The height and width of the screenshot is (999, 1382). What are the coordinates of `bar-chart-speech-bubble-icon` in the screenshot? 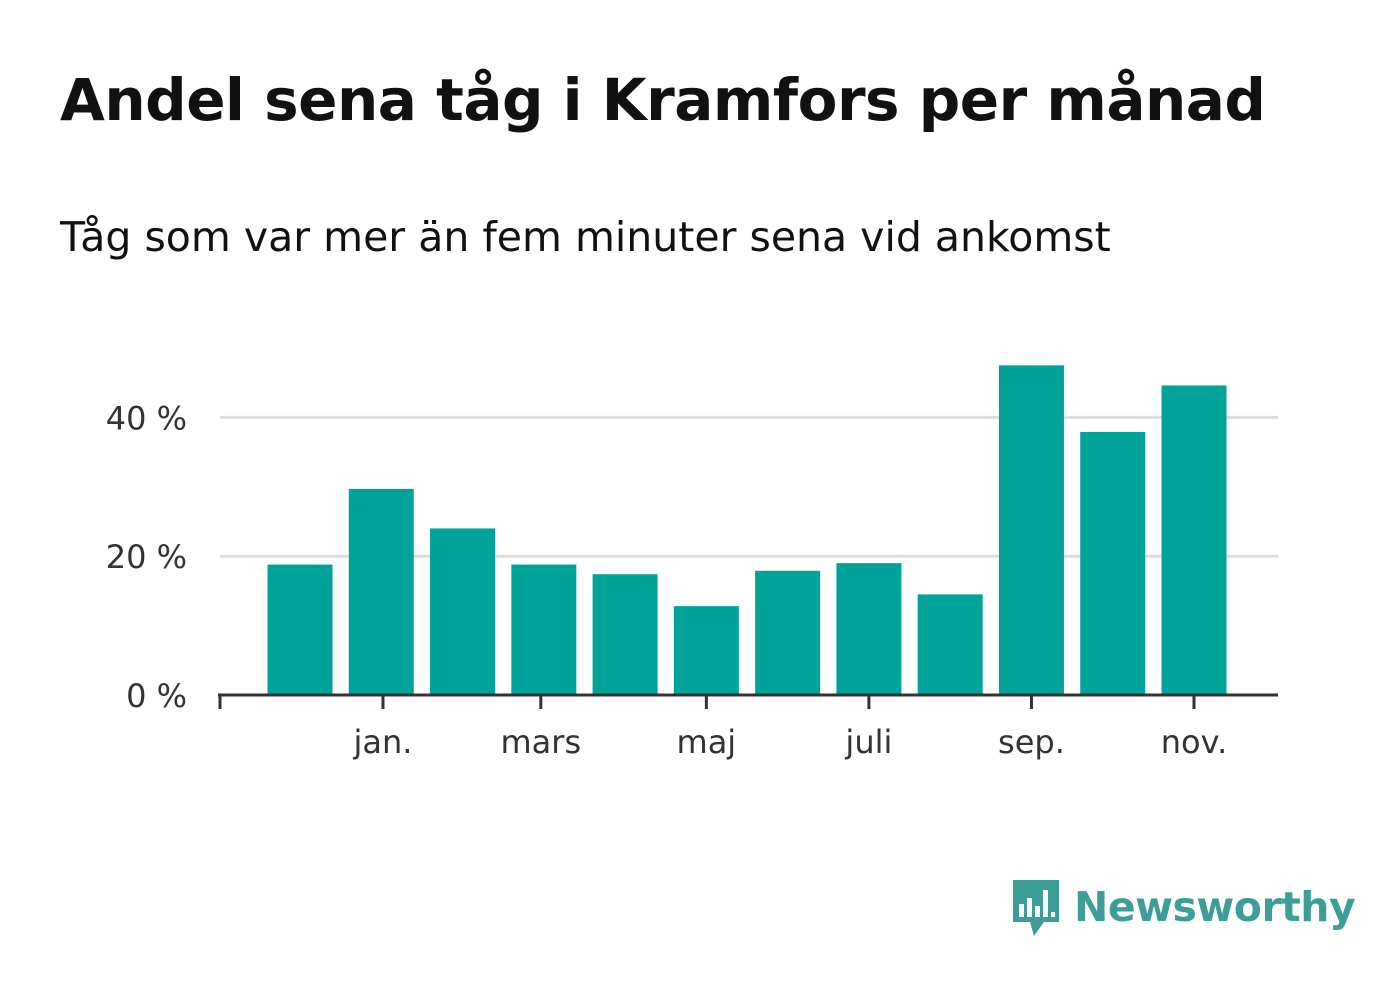 It's located at (1036, 908).